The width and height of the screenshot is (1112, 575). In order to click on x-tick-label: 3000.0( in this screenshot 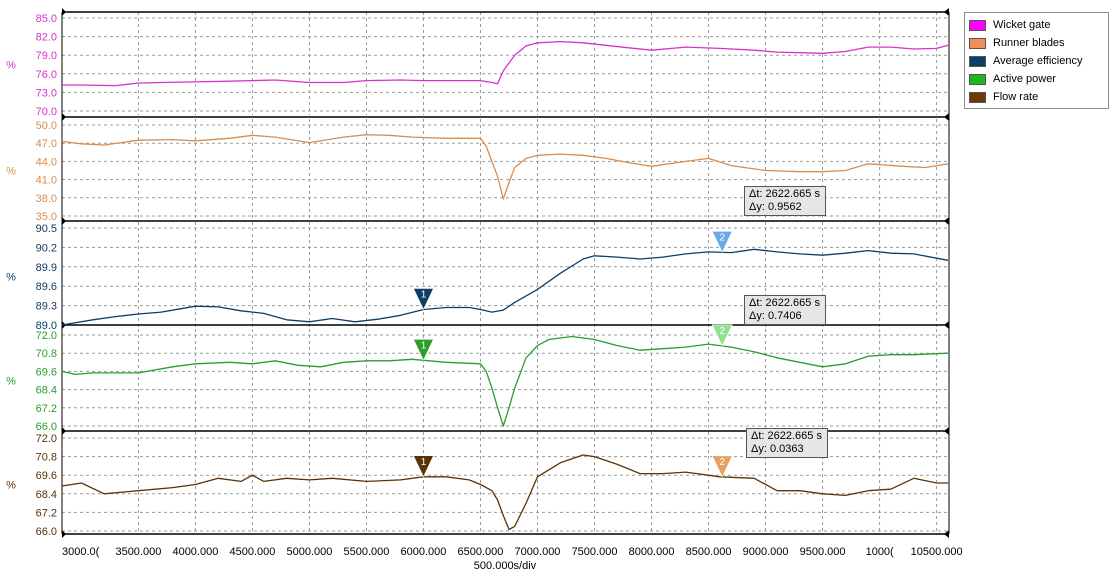, I will do `click(81, 552)`.